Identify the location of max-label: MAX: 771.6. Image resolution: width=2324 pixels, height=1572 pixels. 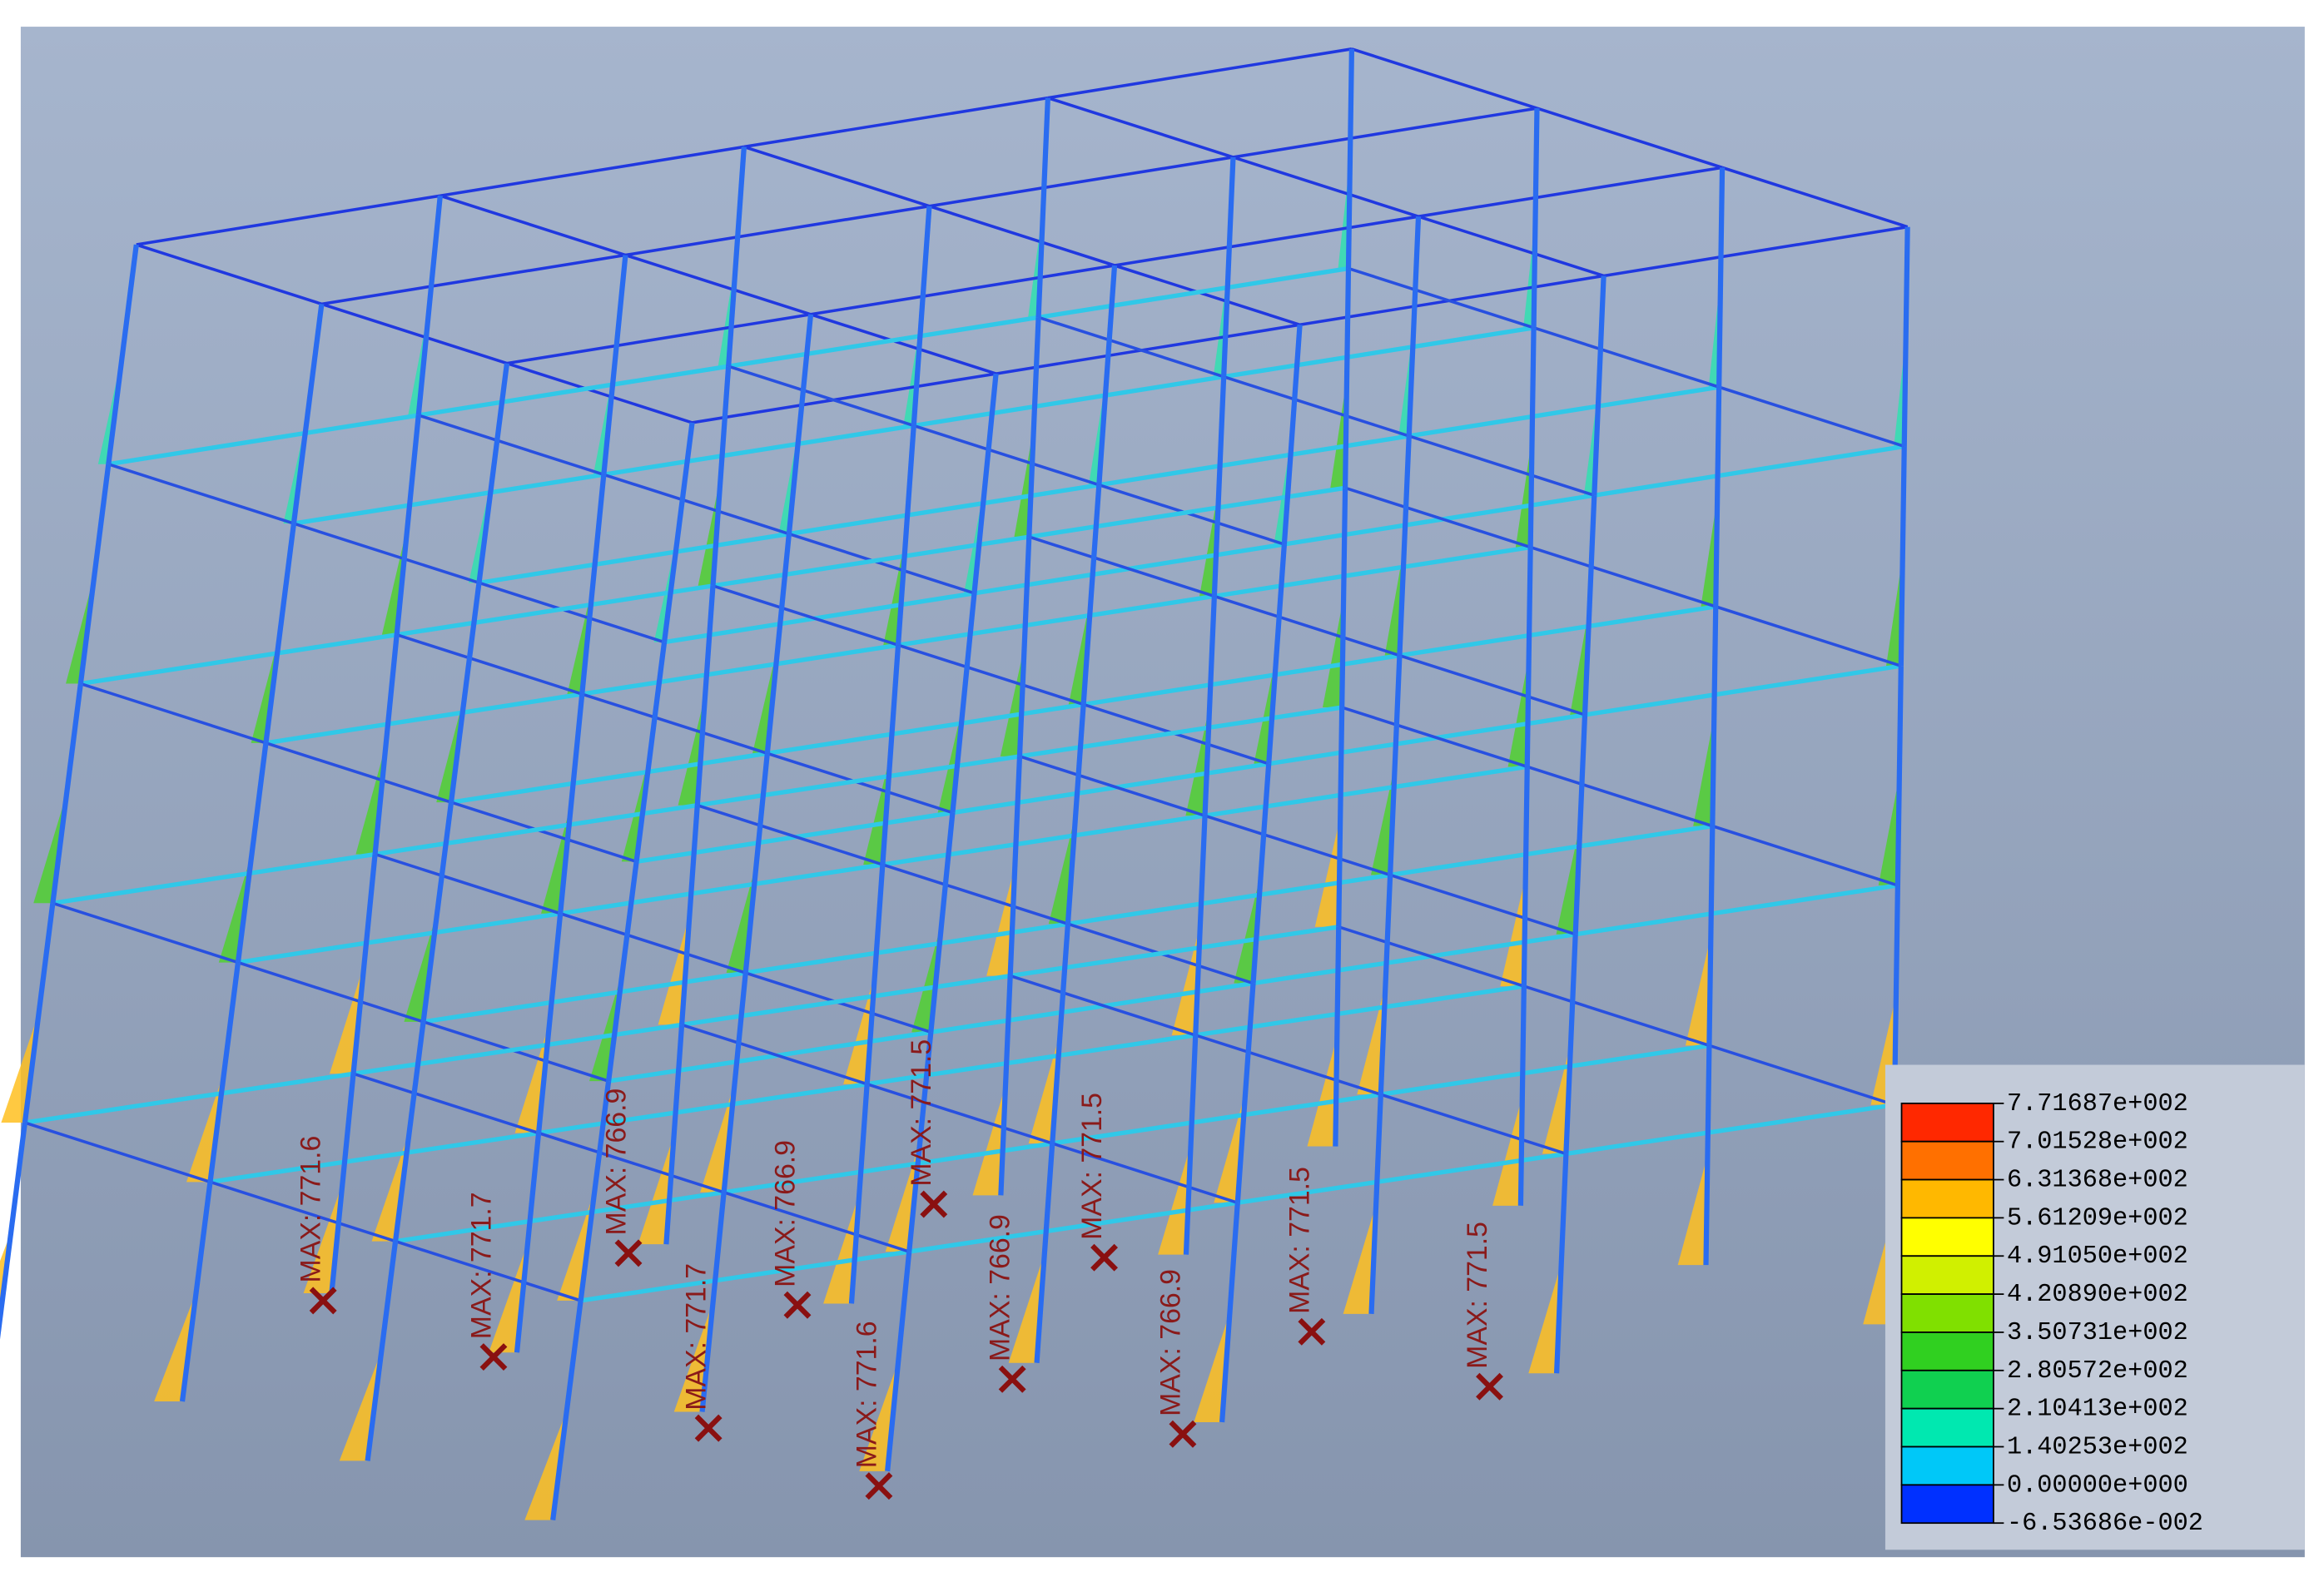
(311, 1209).